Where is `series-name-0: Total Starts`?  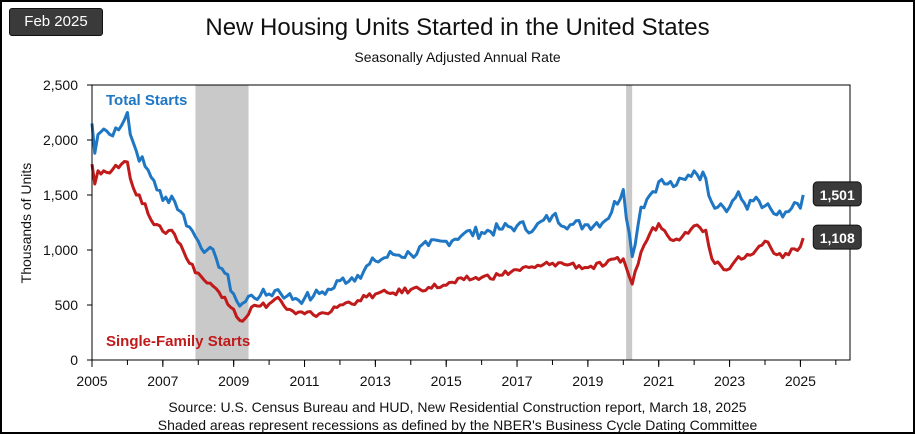 series-name-0: Total Starts is located at coordinates (146, 100).